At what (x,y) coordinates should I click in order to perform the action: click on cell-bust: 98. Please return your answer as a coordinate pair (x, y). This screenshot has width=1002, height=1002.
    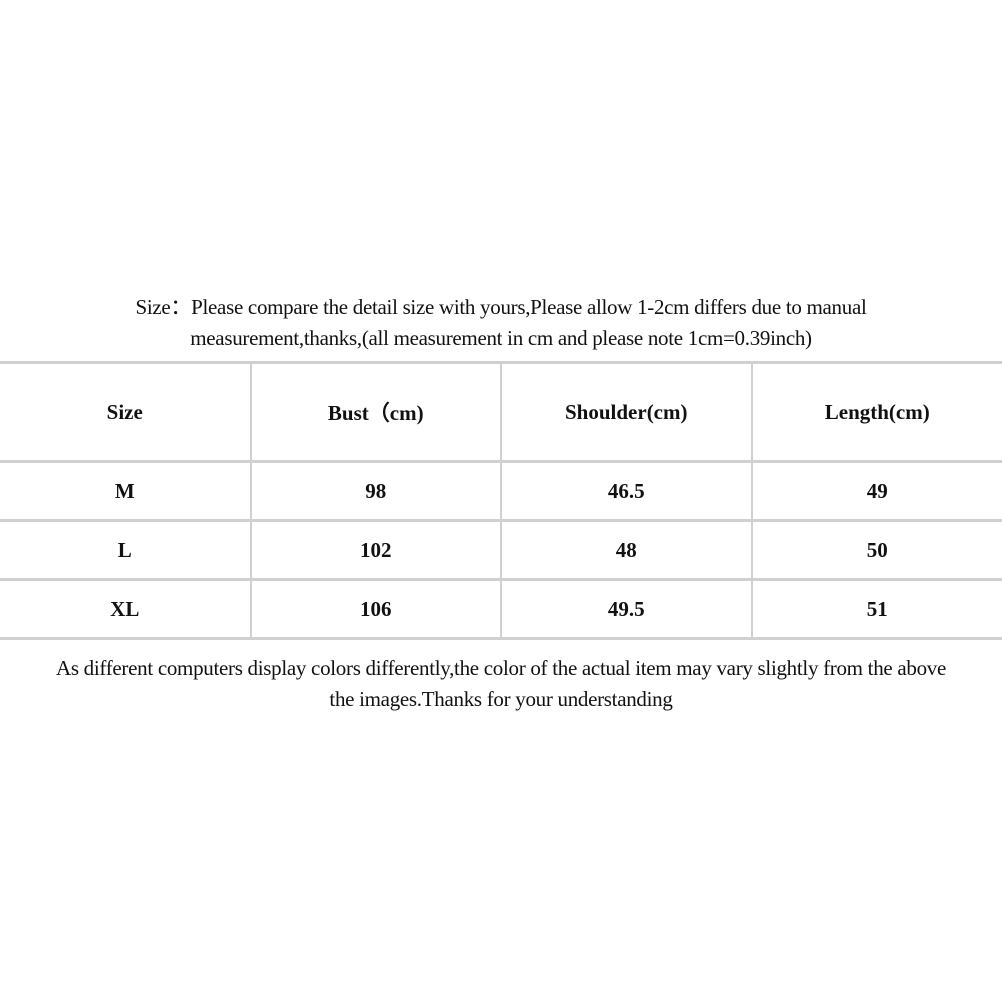
    Looking at the image, I should click on (375, 491).